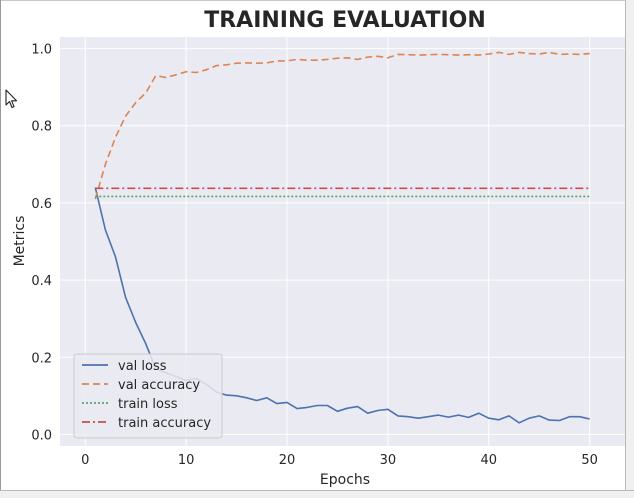 The height and width of the screenshot is (498, 634). I want to click on legend-box, so click(148, 396).